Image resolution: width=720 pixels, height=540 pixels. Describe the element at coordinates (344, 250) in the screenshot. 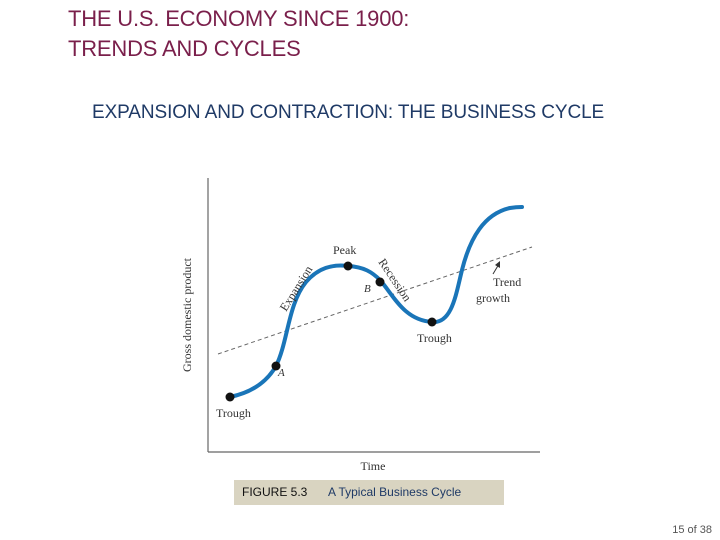

I see `peak-label: Peak` at that location.